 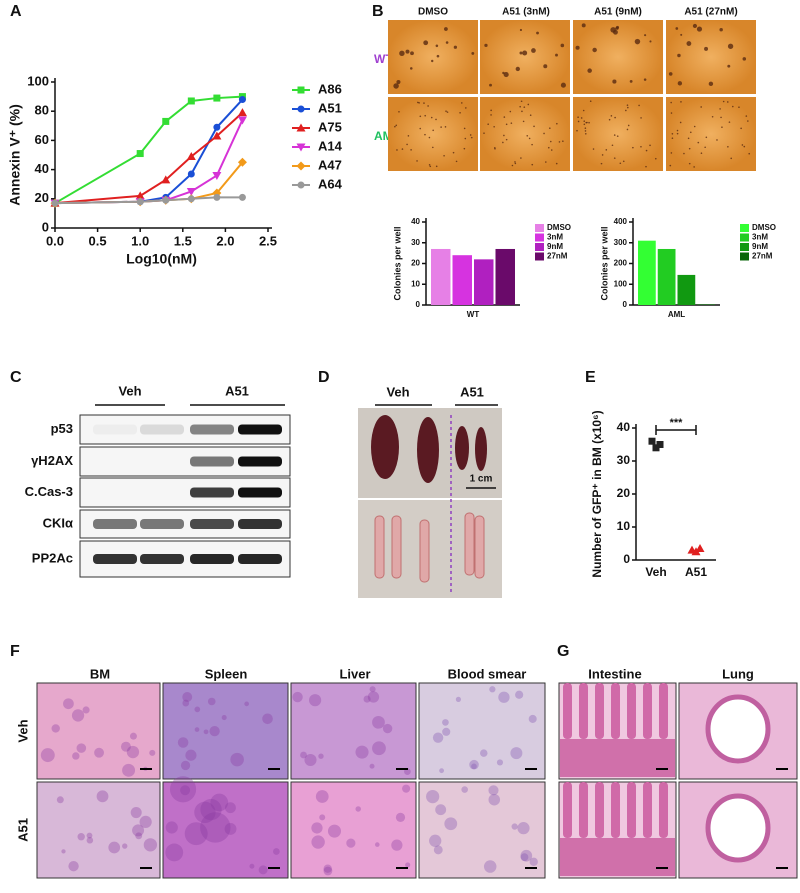 I want to click on panel-label: A, so click(x=16, y=11).